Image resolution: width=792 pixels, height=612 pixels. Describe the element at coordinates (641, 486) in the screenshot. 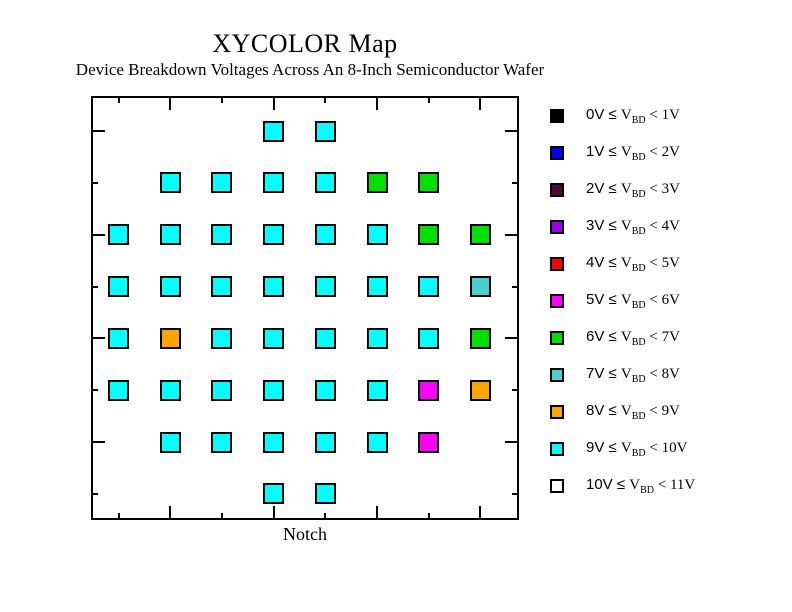

I see `legend-label: 10V ≤ VBD < 11V` at that location.